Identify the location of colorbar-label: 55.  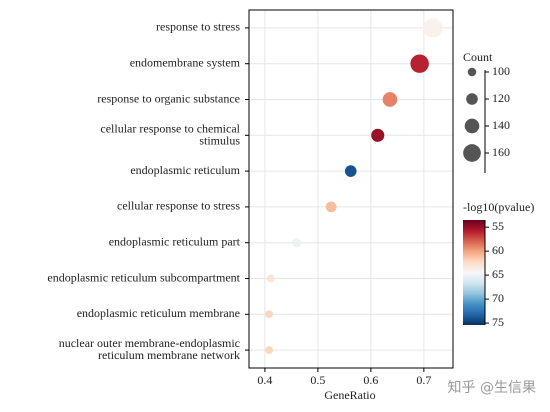
(498, 226).